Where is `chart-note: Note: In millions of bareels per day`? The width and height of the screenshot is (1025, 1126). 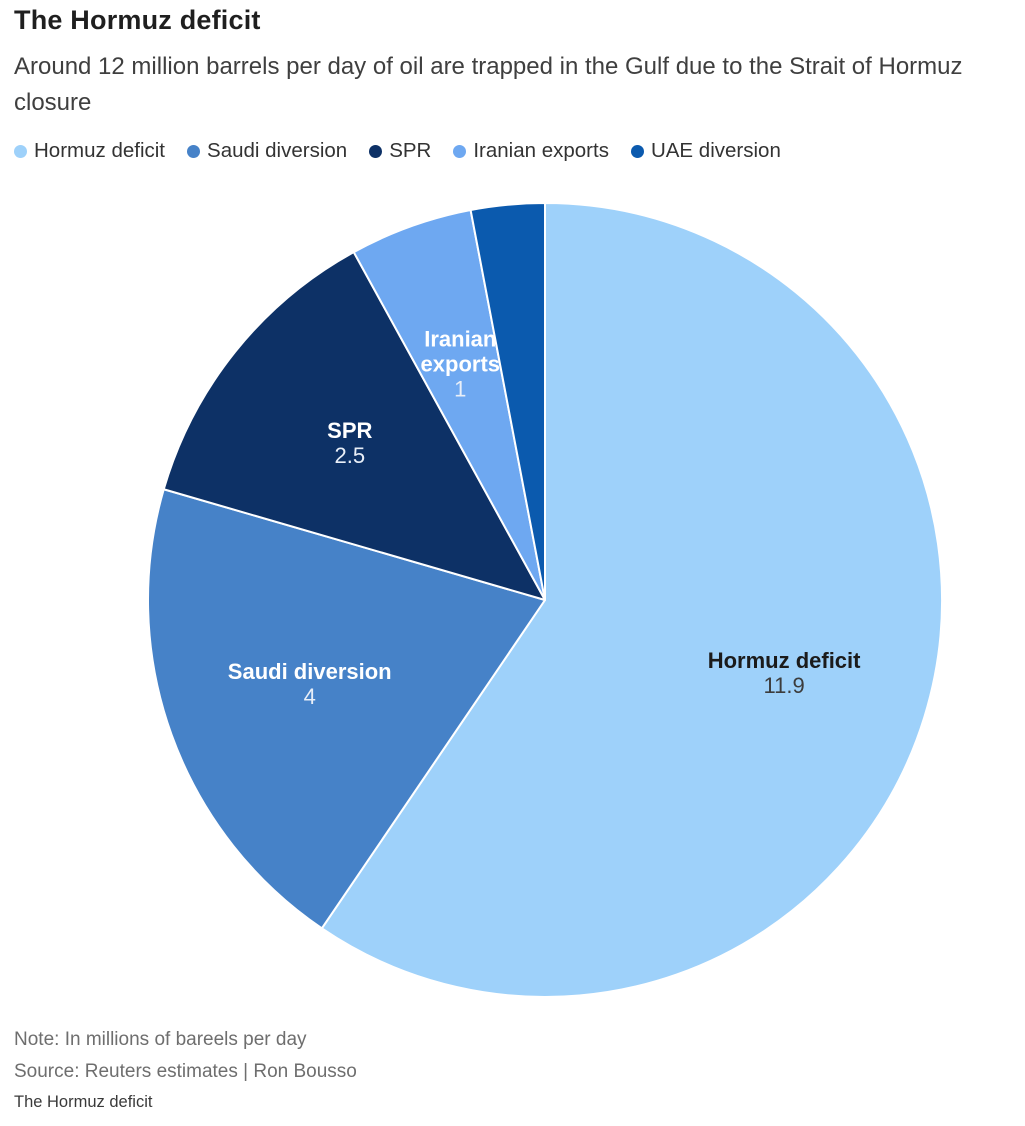
chart-note: Note: In millions of bareels per day is located at coordinates (160, 1039).